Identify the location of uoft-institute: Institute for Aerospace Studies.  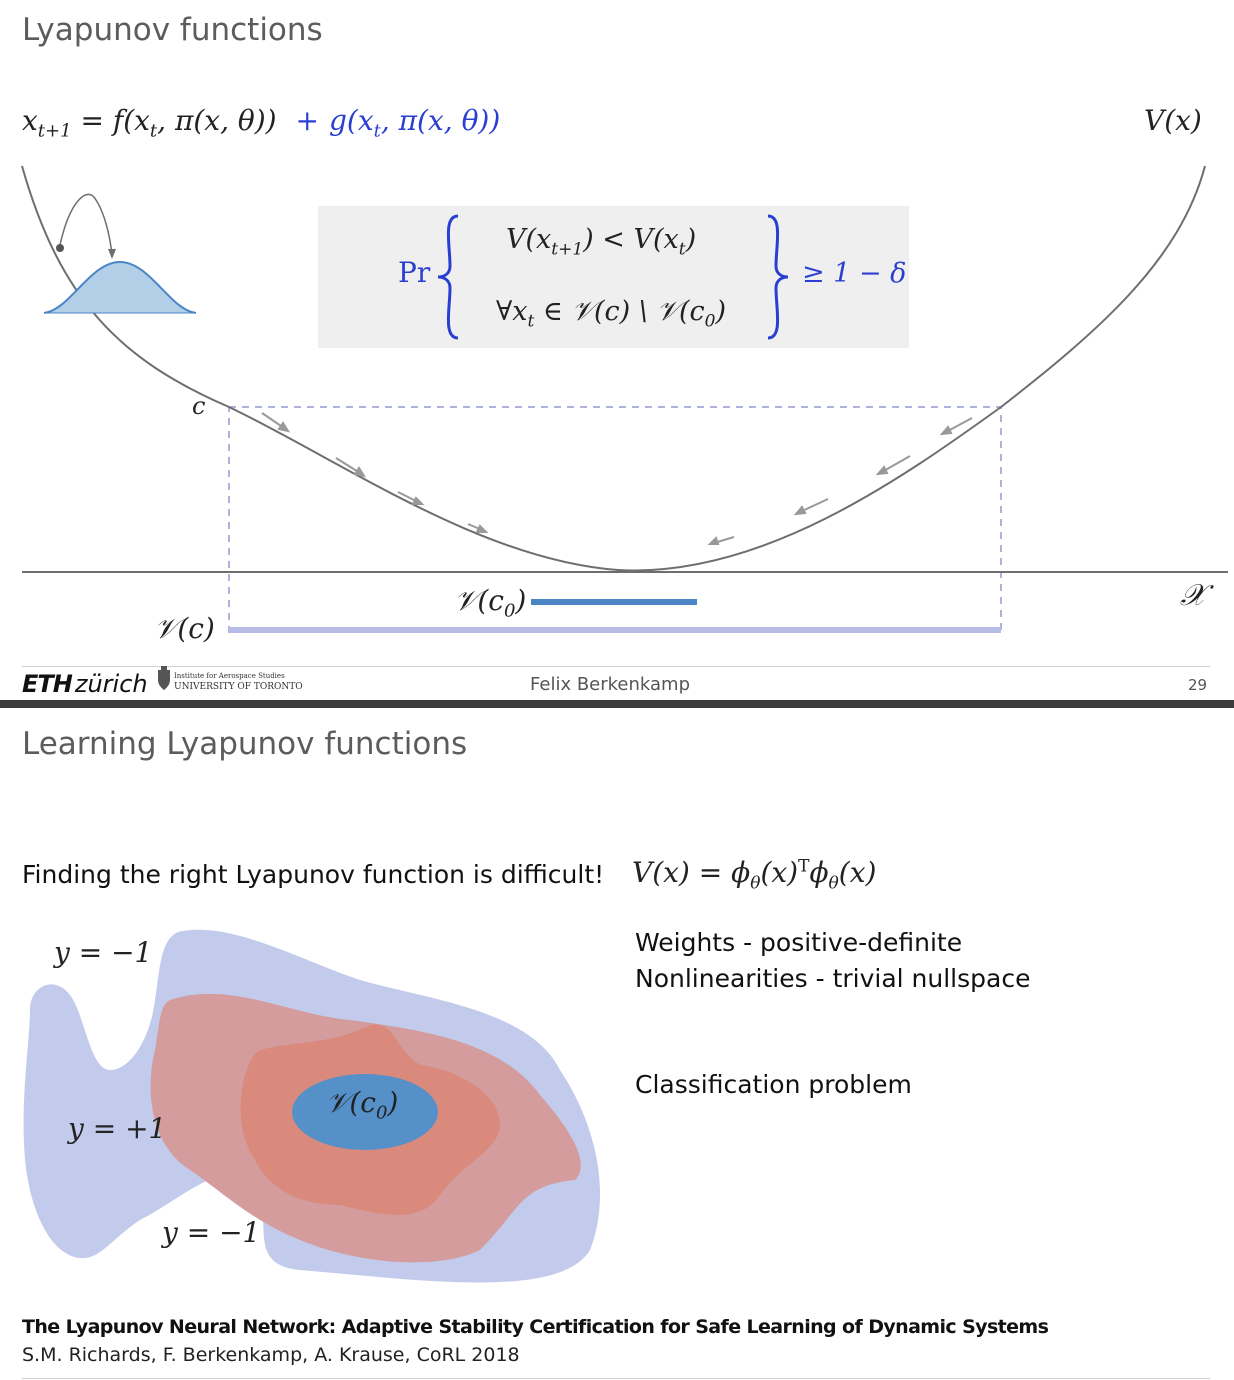
(229, 676).